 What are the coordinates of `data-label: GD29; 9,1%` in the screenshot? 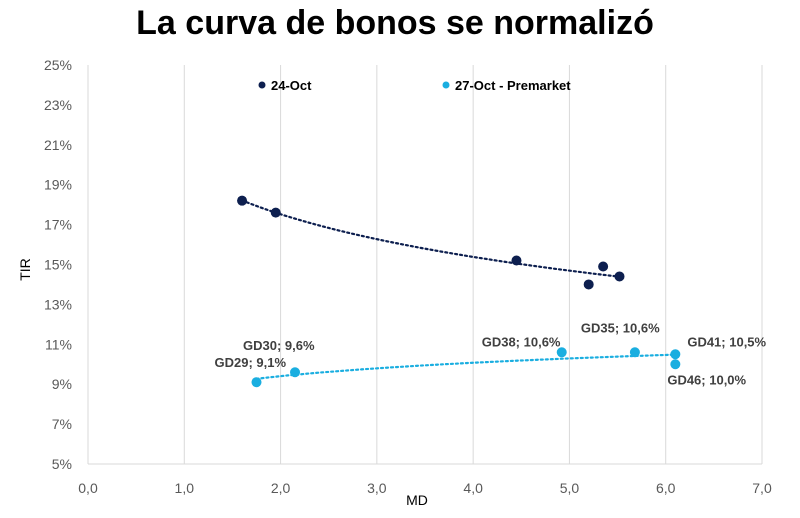 It's located at (251, 362).